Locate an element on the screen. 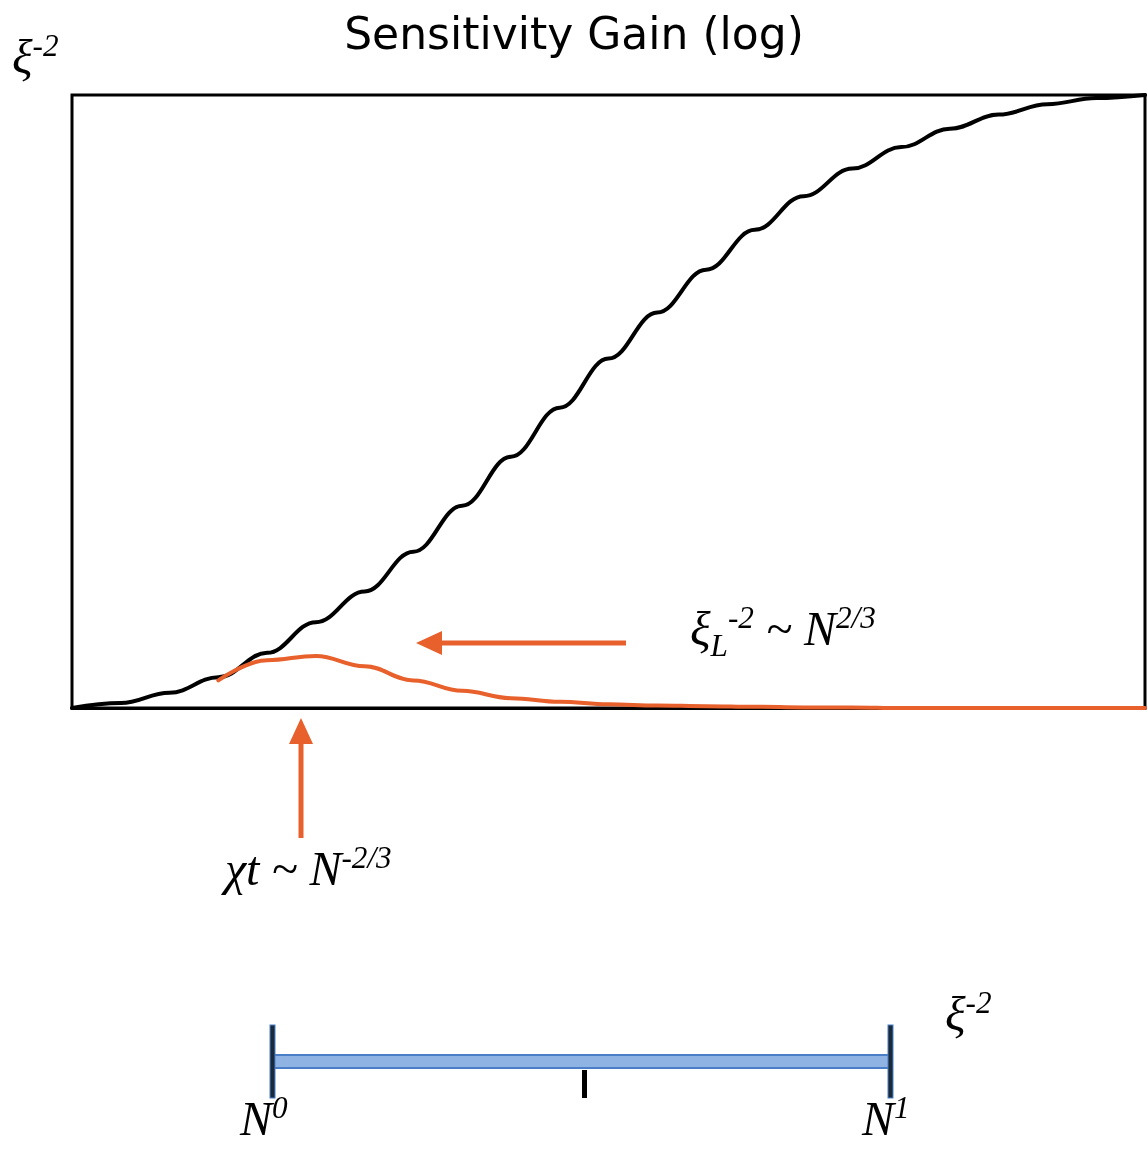  text: ξ$^{-2}$ is located at coordinates (968, 1013).